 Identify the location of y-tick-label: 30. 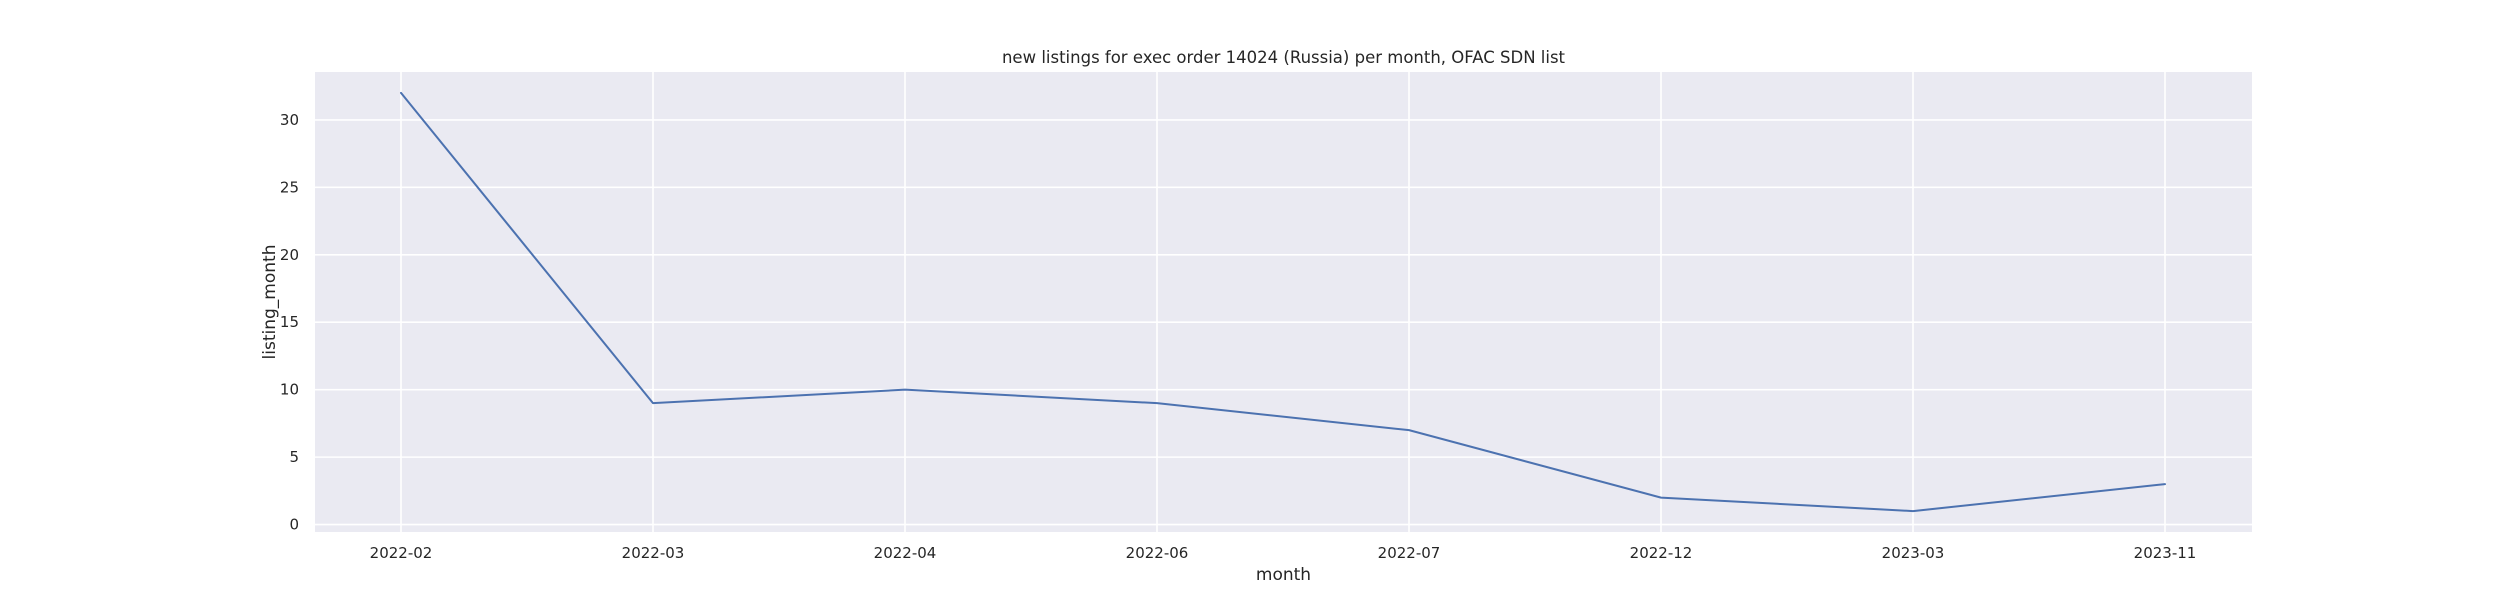
(289, 120).